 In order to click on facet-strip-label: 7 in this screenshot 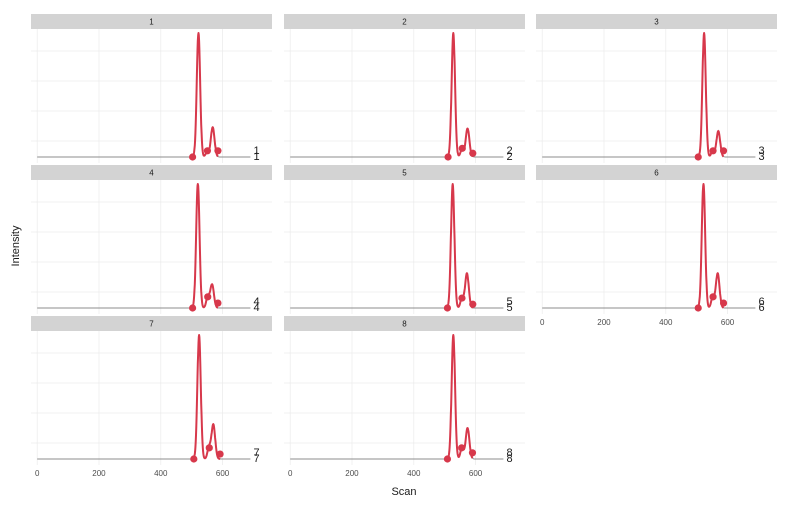, I will do `click(151, 324)`.